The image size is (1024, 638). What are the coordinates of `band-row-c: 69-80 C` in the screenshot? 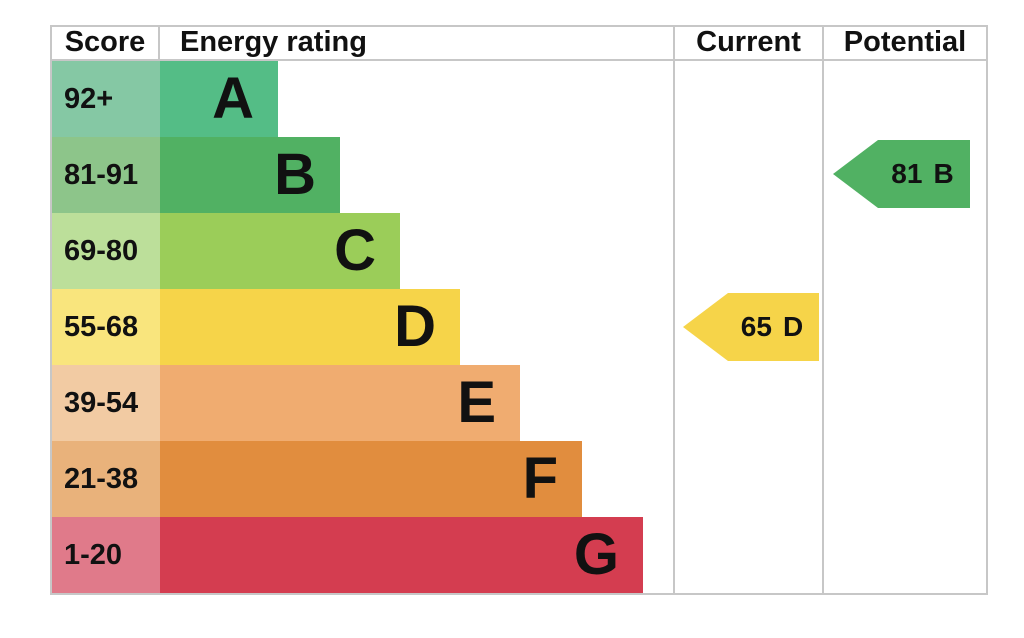 It's located at (519, 251).